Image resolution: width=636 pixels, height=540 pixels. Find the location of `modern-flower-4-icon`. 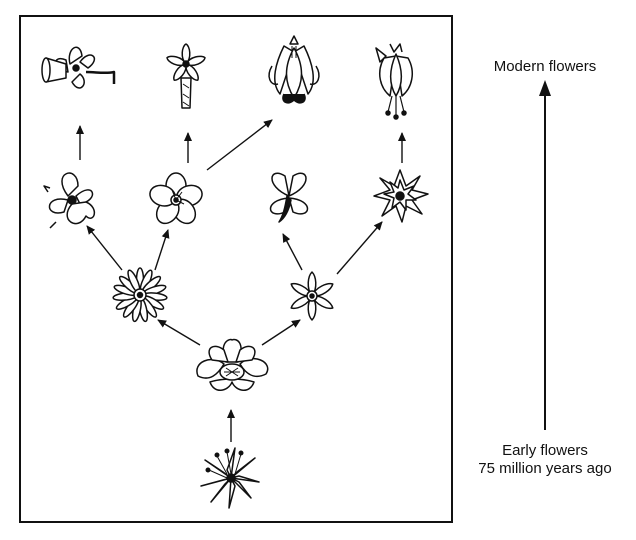

modern-flower-4-icon is located at coordinates (394, 81).